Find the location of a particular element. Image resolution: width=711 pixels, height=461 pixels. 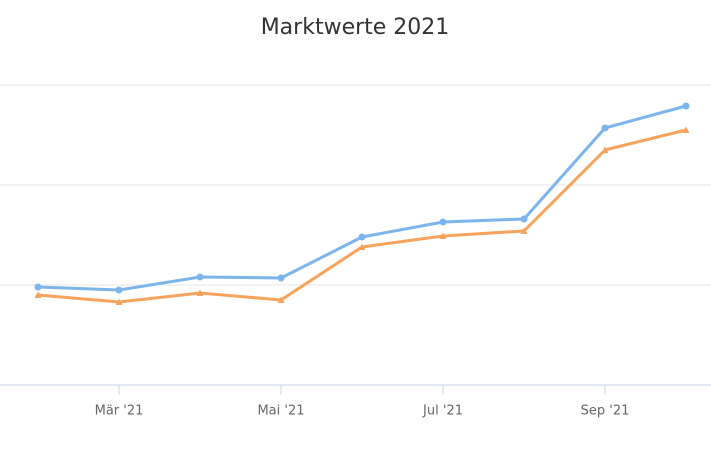

x-tick-label: Mär '21 is located at coordinates (119, 411).